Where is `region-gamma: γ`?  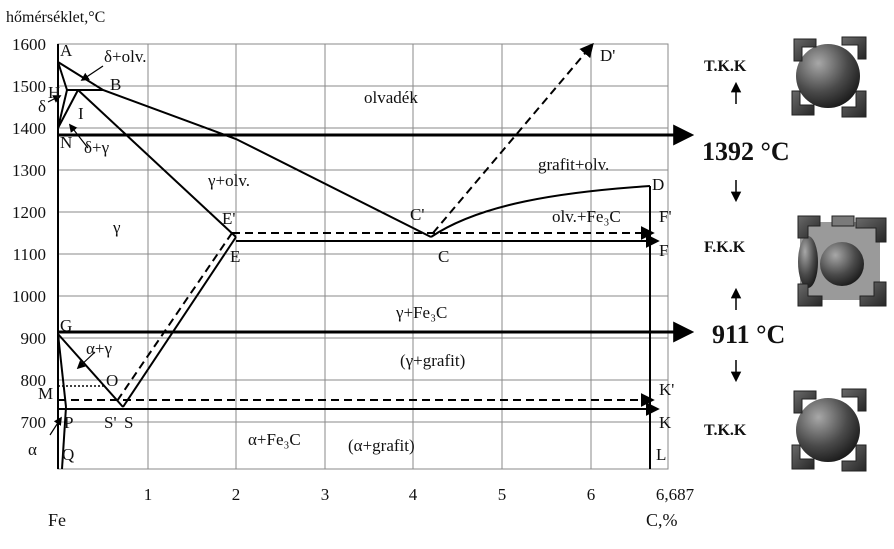
region-gamma: γ is located at coordinates (116, 227).